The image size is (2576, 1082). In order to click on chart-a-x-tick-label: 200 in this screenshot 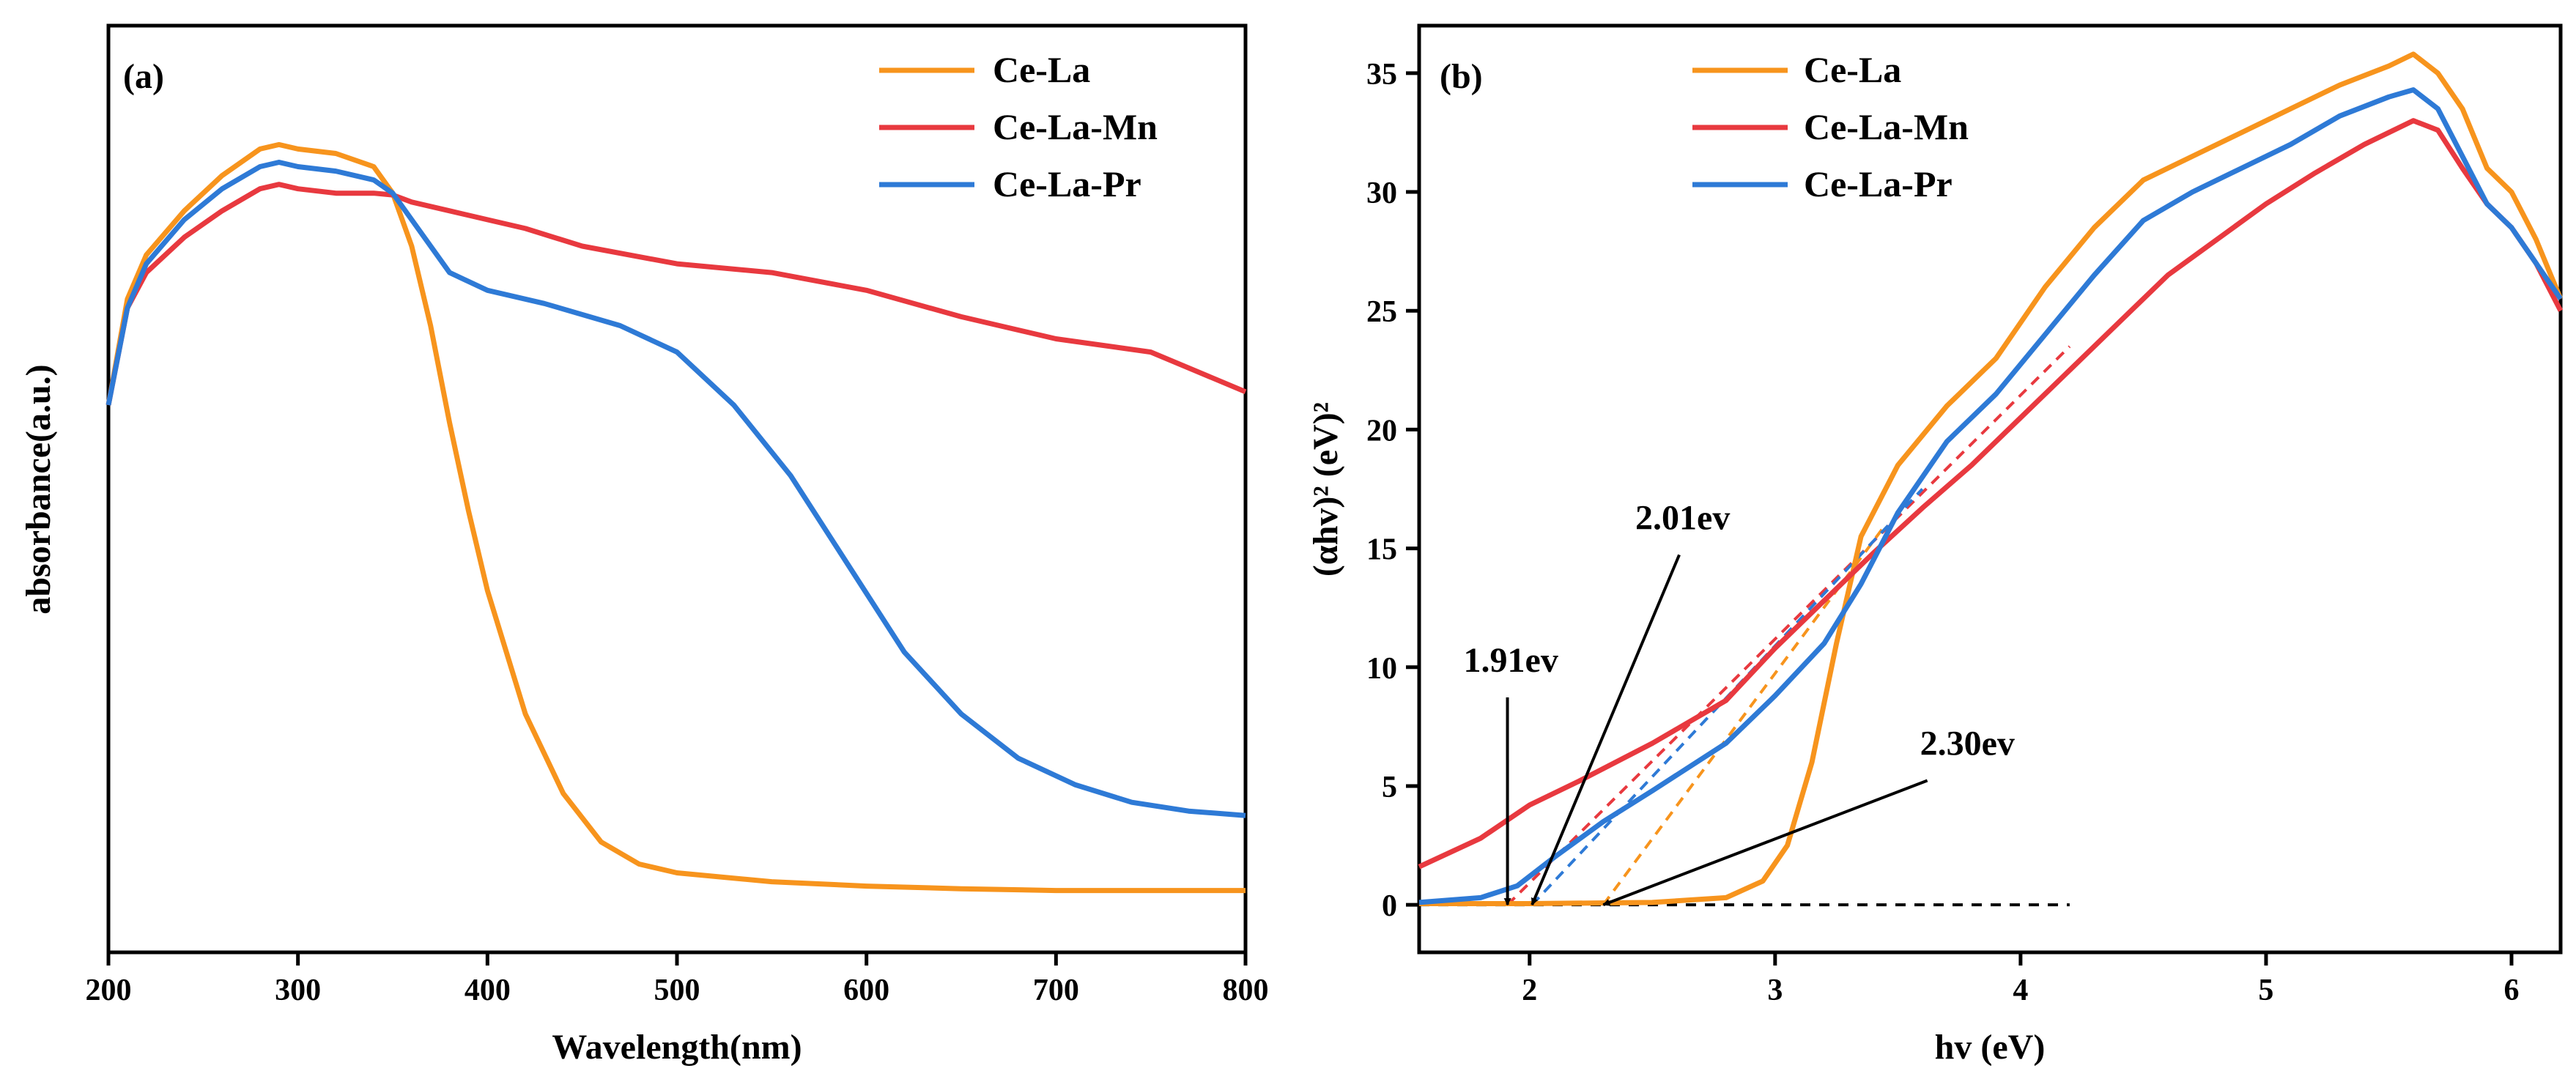, I will do `click(109, 990)`.